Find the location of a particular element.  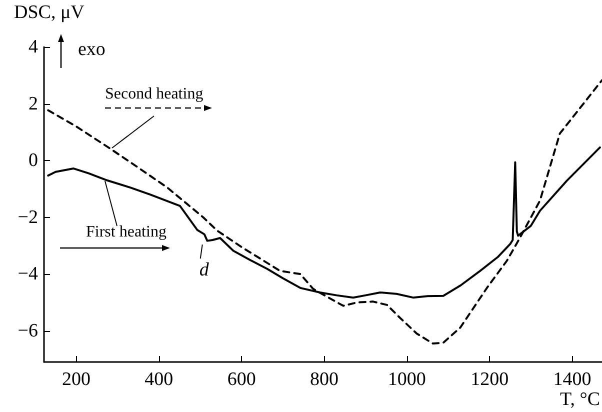

y-tick-label: 2 is located at coordinates (33, 103).